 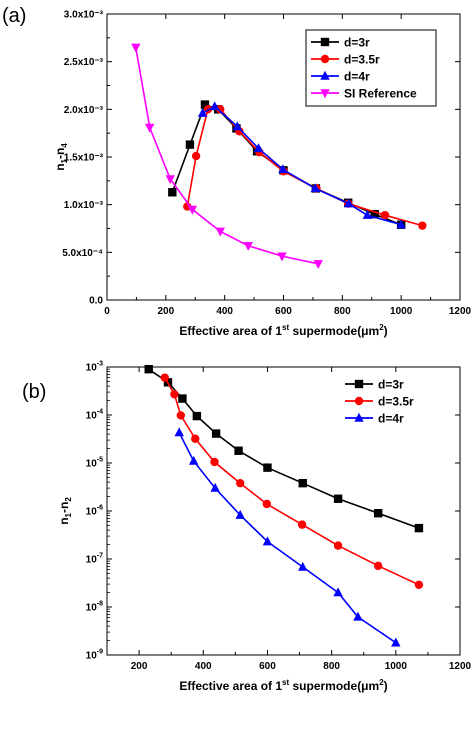 What do you see at coordinates (94, 367) in the screenshot?
I see `y-tick-label: 10⁻³` at bounding box center [94, 367].